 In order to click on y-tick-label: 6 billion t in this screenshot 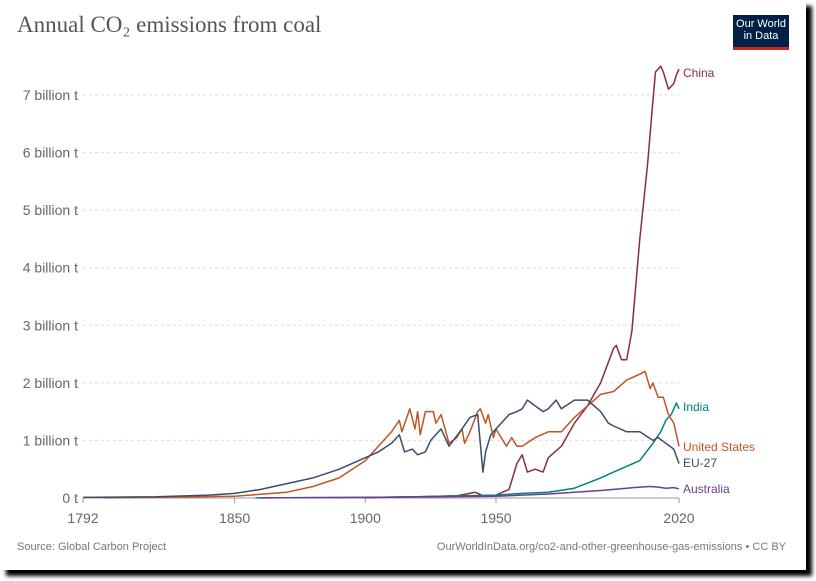, I will do `click(50, 153)`.